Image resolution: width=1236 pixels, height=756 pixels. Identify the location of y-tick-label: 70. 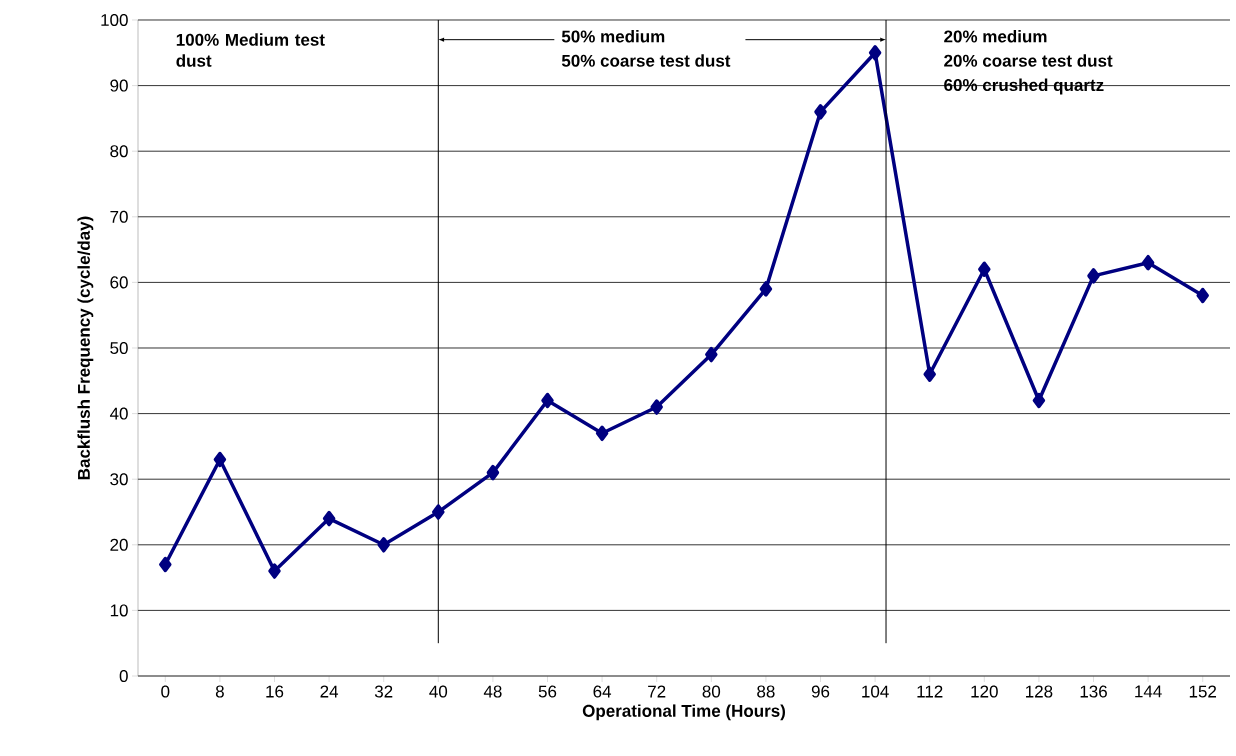
(119, 216).